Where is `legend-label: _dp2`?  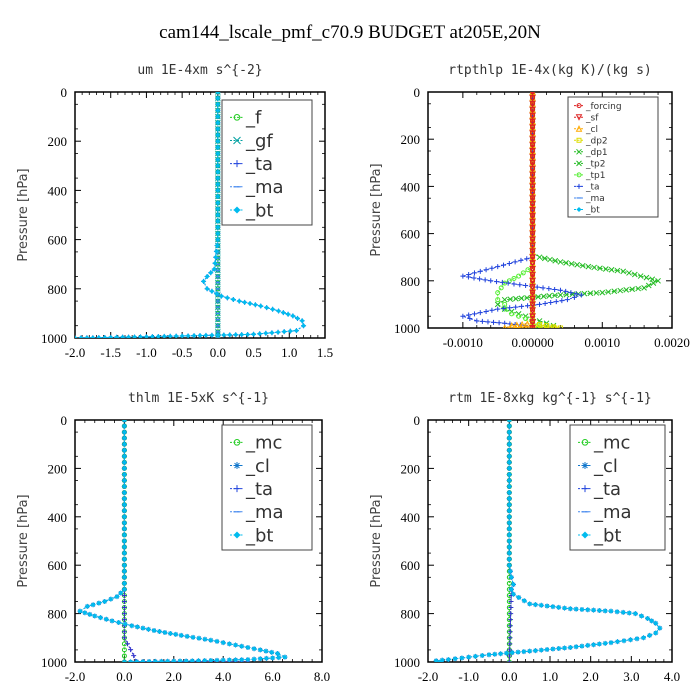
legend-label: _dp2 is located at coordinates (596, 141).